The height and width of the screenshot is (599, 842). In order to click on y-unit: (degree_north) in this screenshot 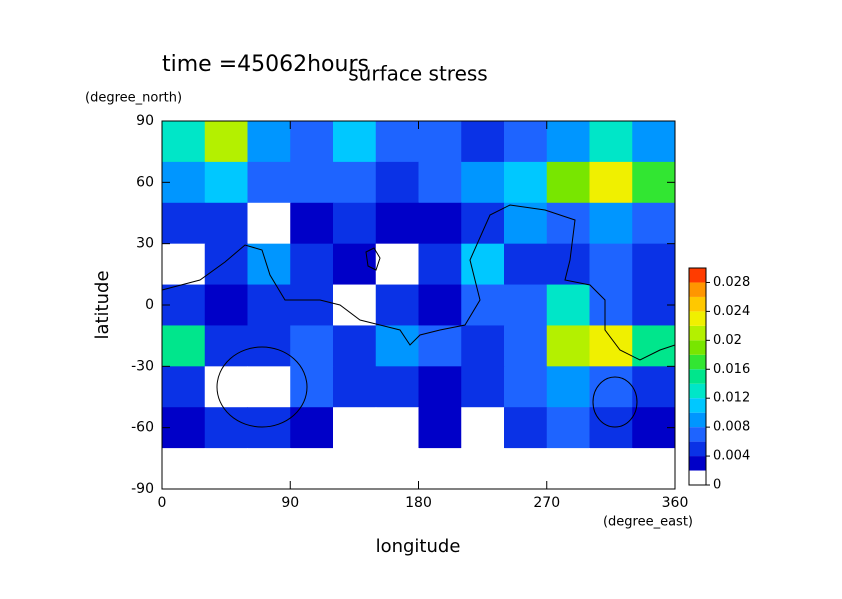, I will do `click(133, 98)`.